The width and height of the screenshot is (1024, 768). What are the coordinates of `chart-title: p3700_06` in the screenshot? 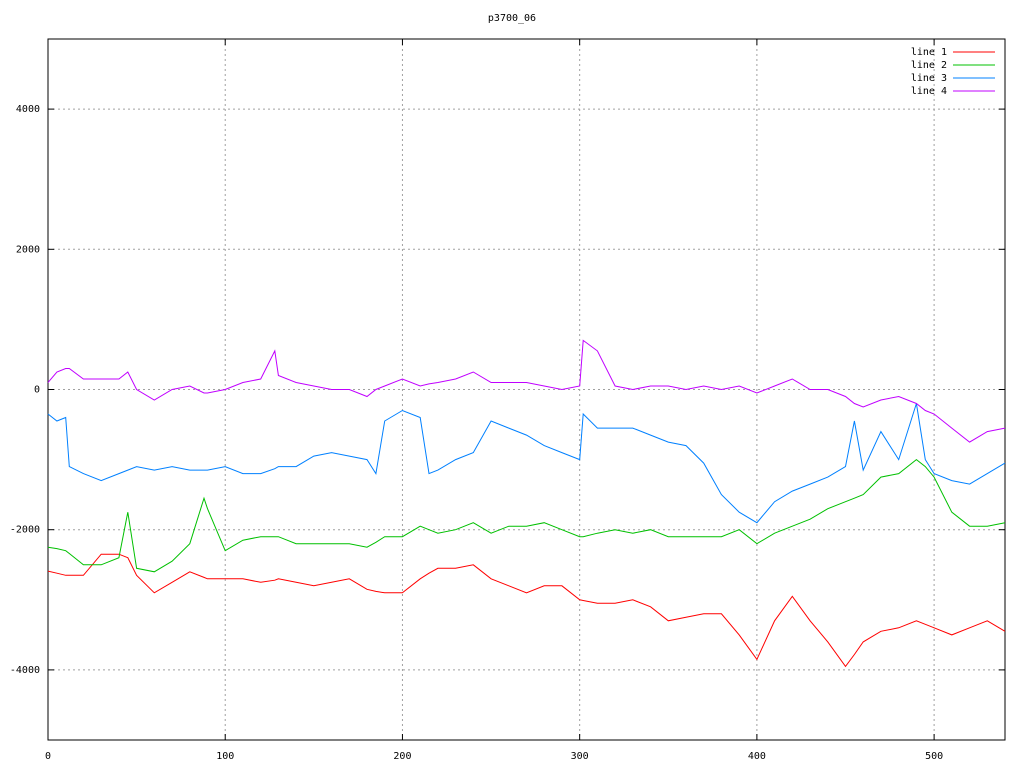 It's located at (512, 18).